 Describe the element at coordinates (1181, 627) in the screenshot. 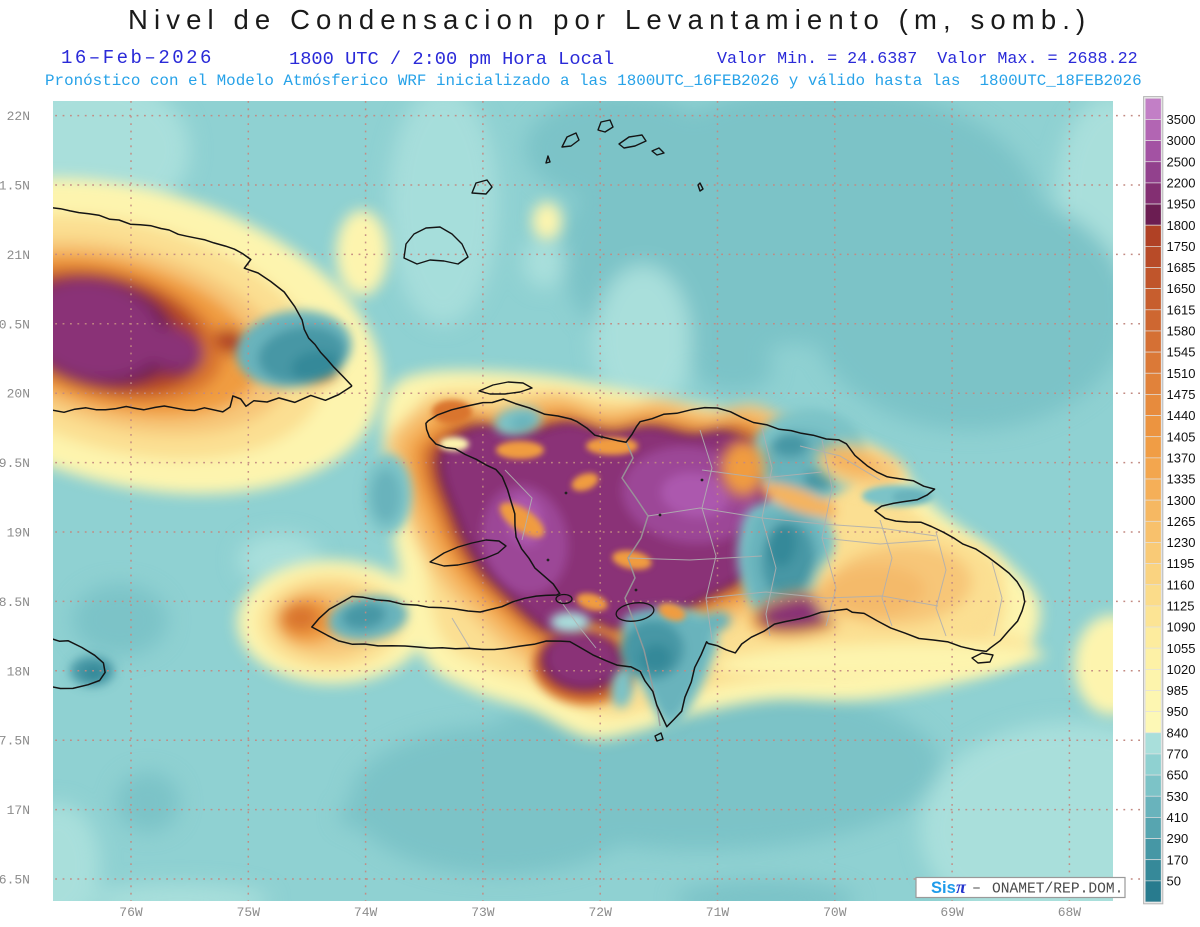

I see `svg-text: 1090` at that location.